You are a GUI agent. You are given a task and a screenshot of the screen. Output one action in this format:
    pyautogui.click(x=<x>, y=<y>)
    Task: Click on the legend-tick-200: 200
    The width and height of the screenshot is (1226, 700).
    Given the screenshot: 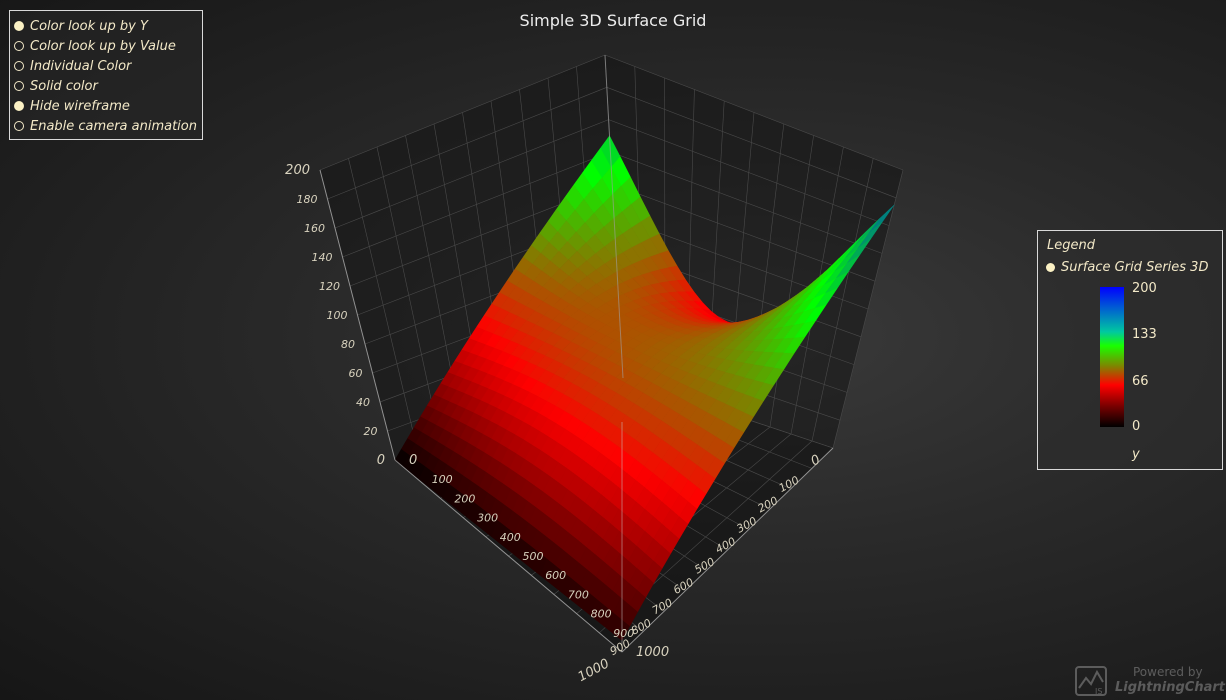 What is the action you would take?
    pyautogui.click(x=1144, y=288)
    